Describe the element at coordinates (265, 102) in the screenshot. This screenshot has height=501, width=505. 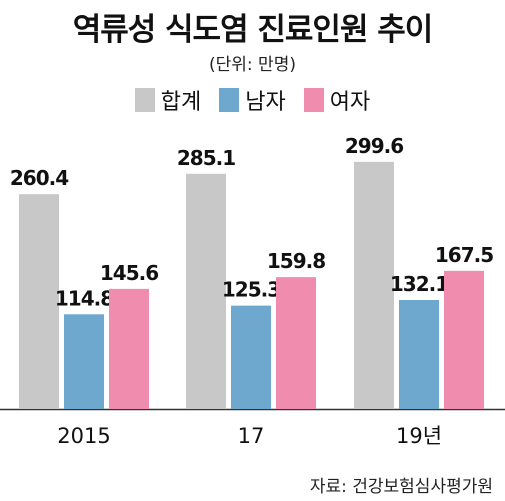
I see `legend-label-male: 남자` at that location.